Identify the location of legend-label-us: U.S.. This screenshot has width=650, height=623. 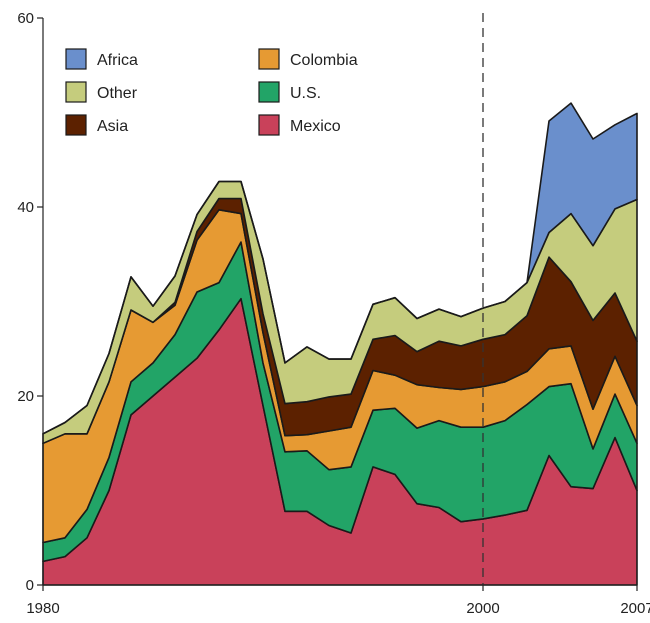
(305, 93).